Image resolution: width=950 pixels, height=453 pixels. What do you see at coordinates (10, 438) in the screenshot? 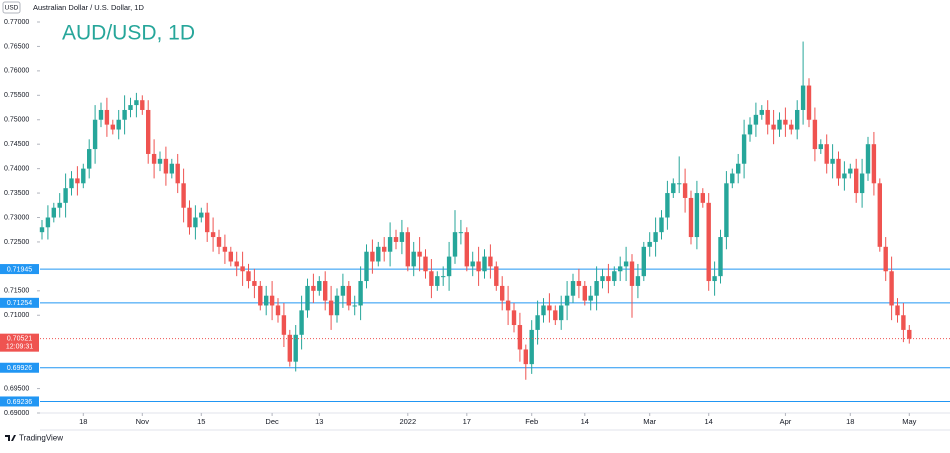
I see `logo-icon` at bounding box center [10, 438].